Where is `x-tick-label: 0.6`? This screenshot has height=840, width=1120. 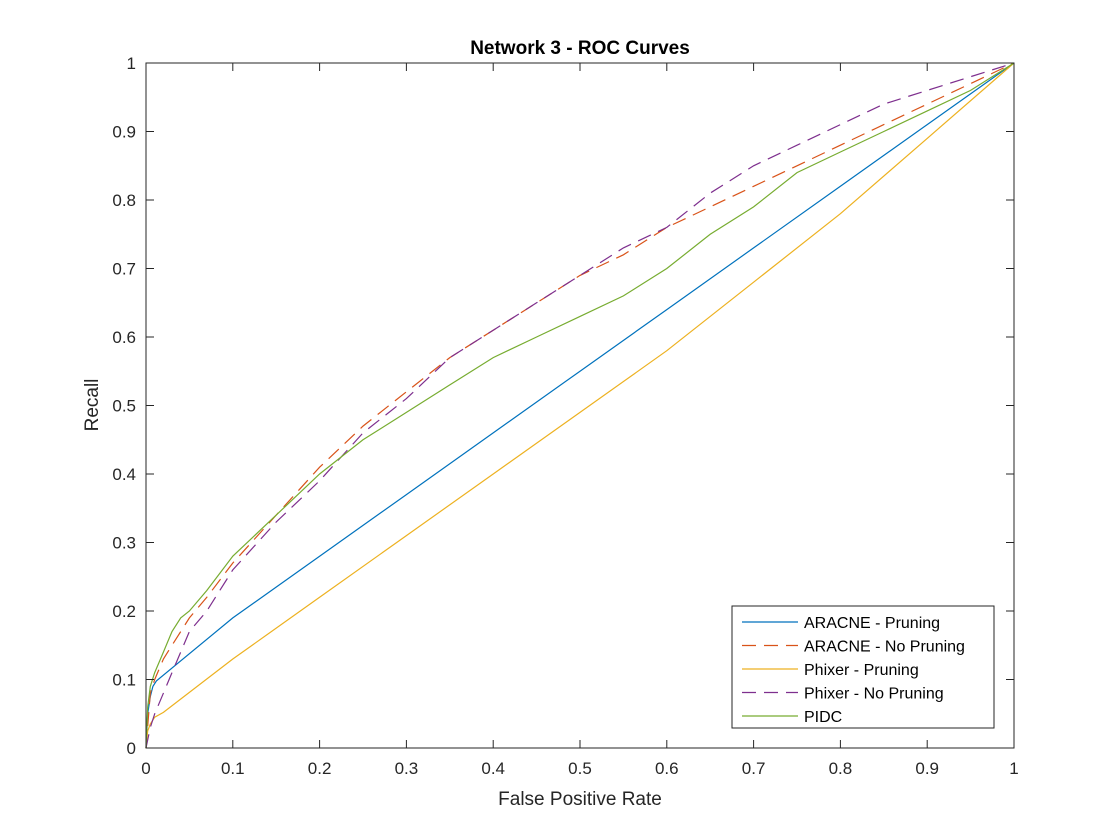
x-tick-label: 0.6 is located at coordinates (667, 768).